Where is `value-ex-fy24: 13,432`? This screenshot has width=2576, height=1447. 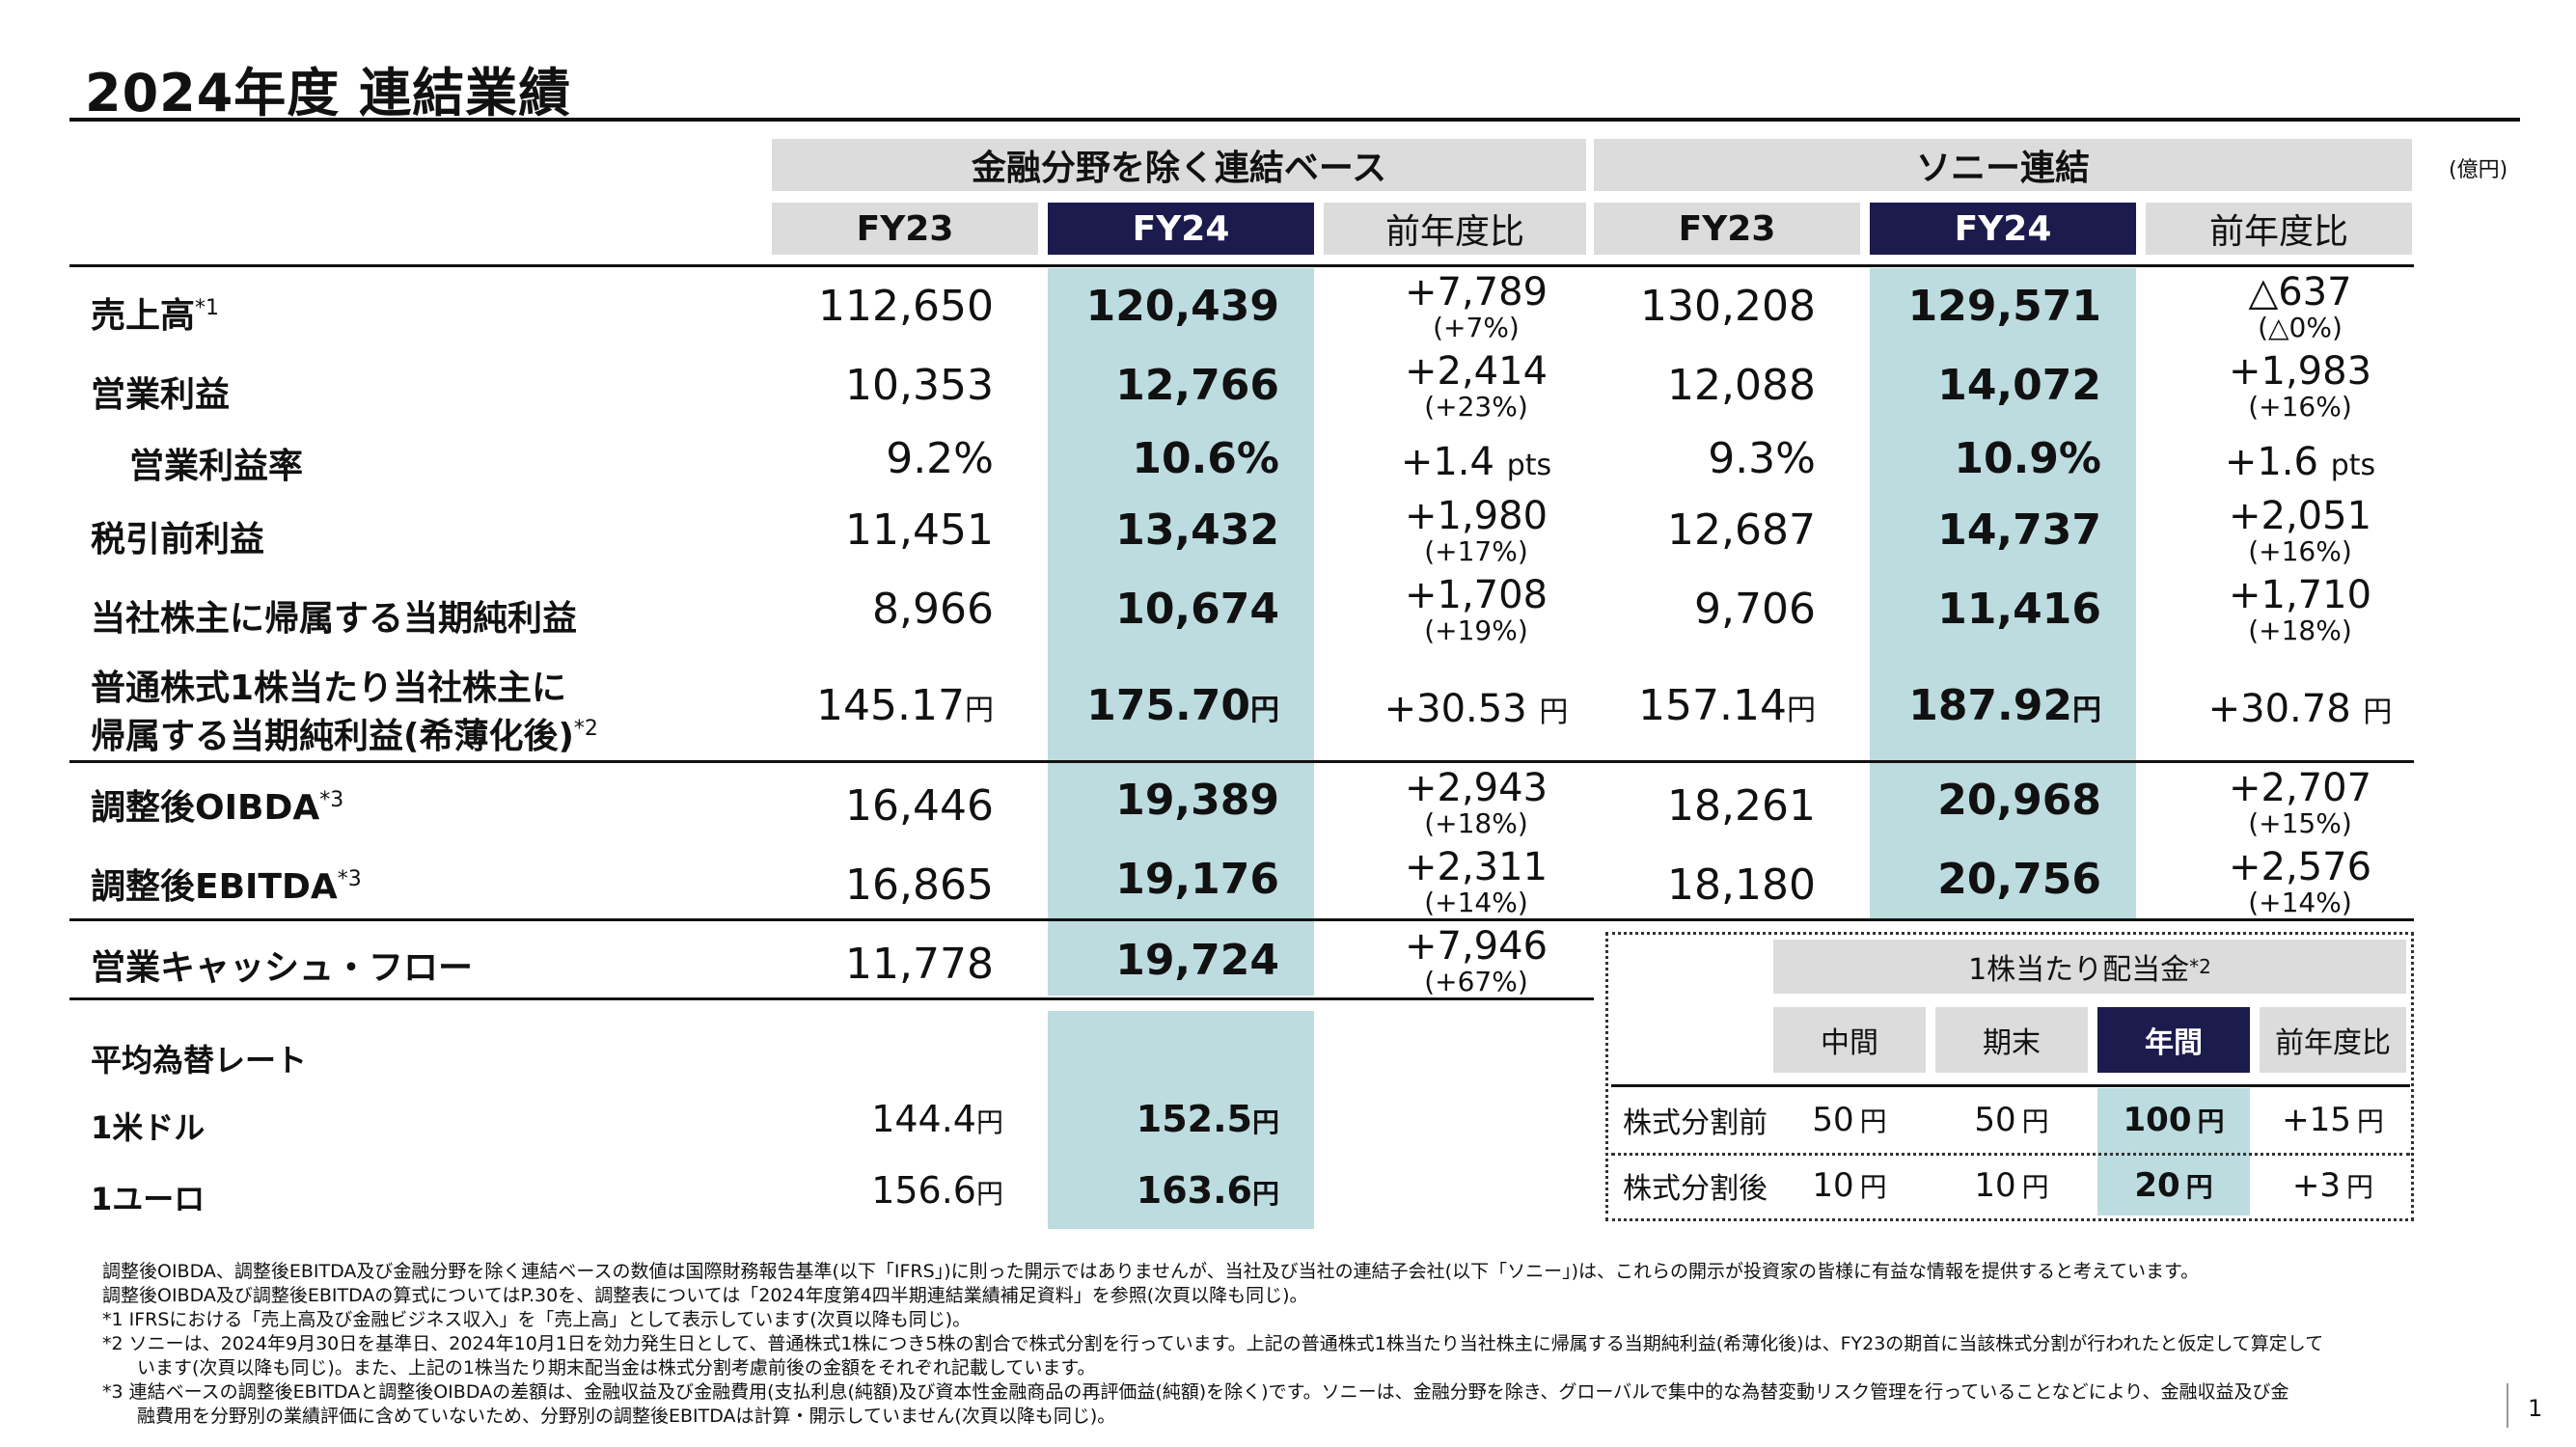
value-ex-fy24: 13,432 is located at coordinates (1197, 530).